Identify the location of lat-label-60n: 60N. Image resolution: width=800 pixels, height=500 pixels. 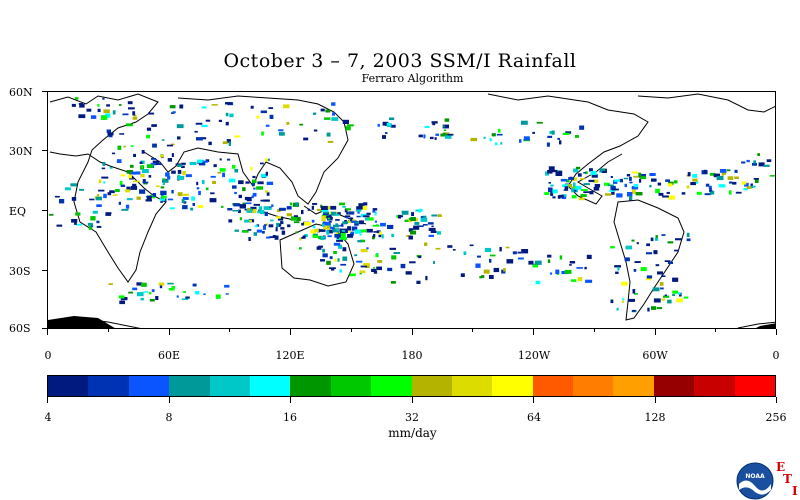
(21, 92).